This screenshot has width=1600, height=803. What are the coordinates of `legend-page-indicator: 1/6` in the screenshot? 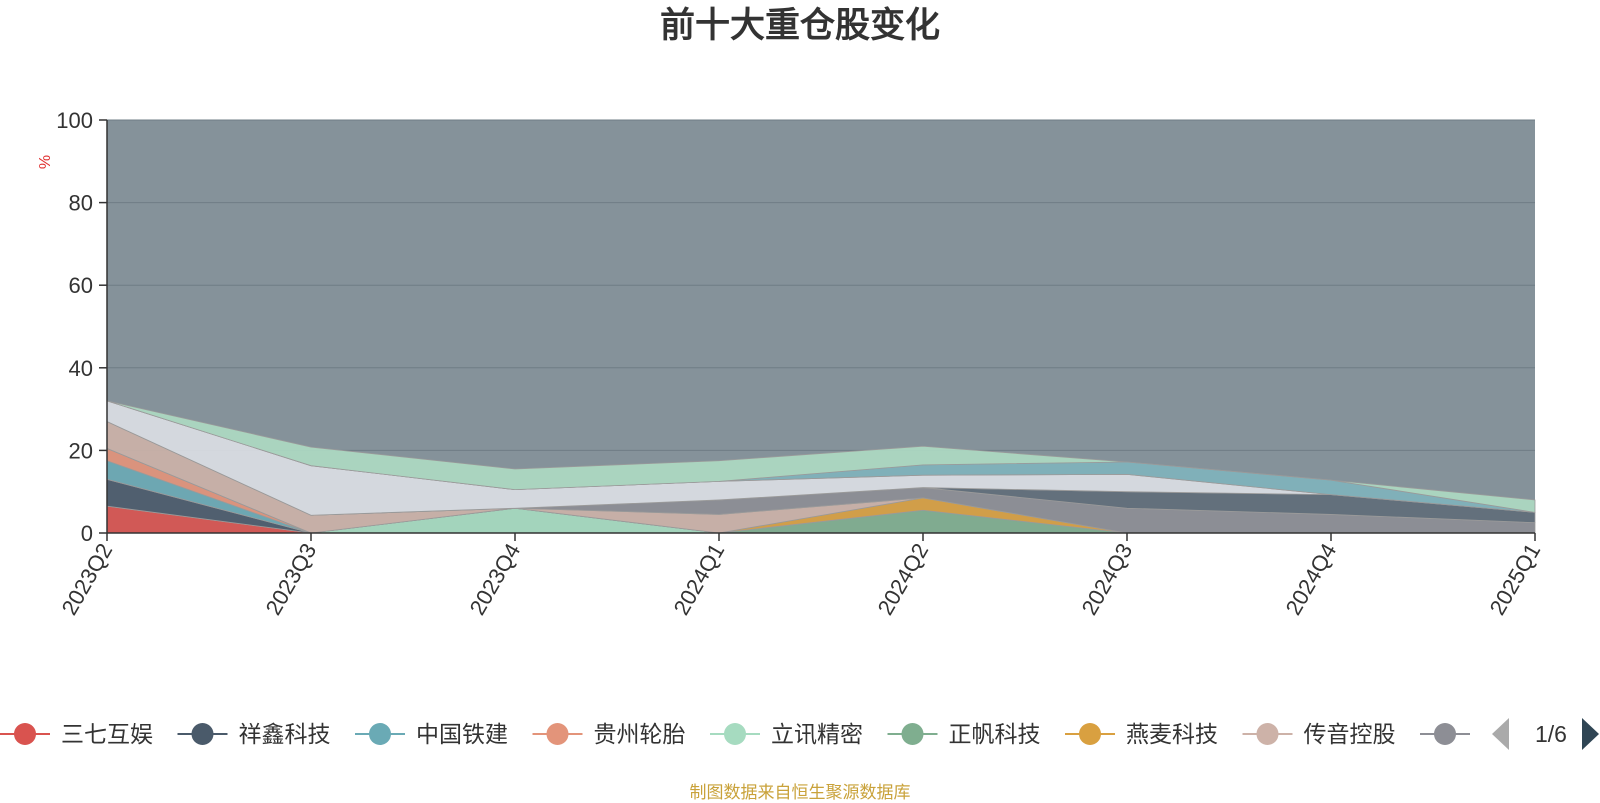 It's located at (1551, 734).